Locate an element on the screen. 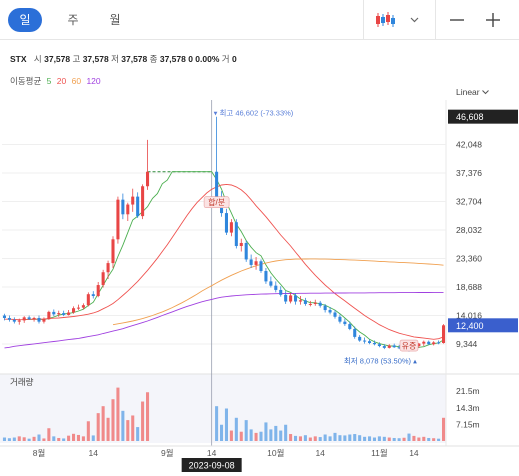 The image size is (519, 476). open-label: 시 is located at coordinates (37, 59).